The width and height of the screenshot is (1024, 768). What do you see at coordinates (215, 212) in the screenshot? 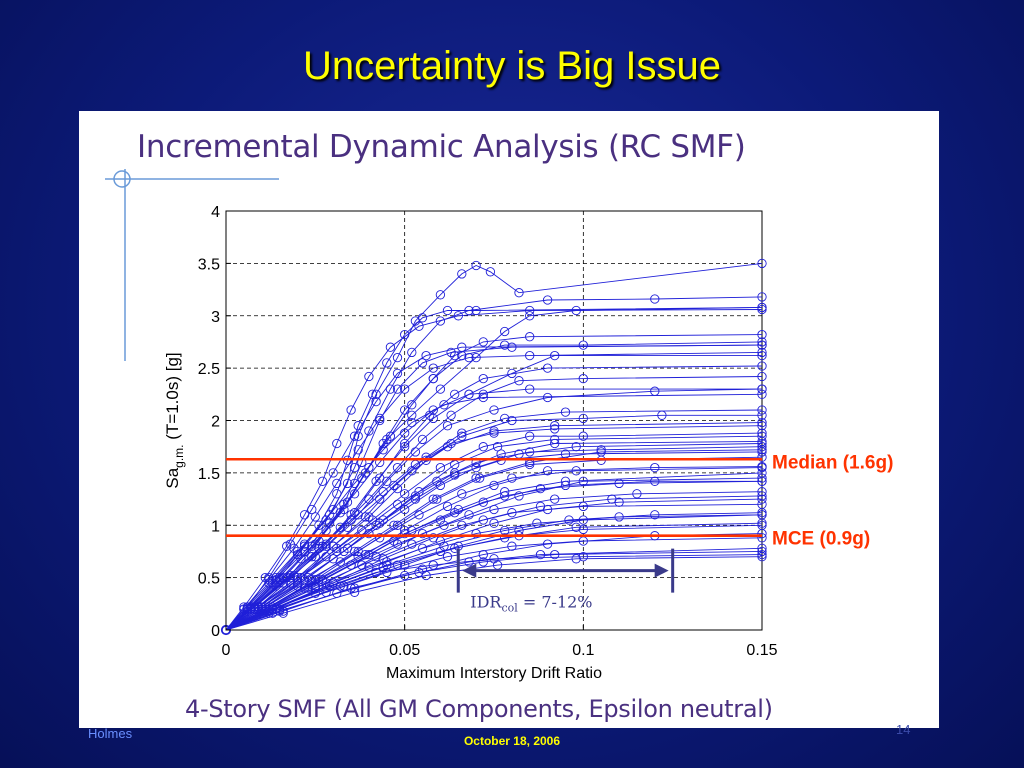
I see `y-tick-label: 4` at bounding box center [215, 212].